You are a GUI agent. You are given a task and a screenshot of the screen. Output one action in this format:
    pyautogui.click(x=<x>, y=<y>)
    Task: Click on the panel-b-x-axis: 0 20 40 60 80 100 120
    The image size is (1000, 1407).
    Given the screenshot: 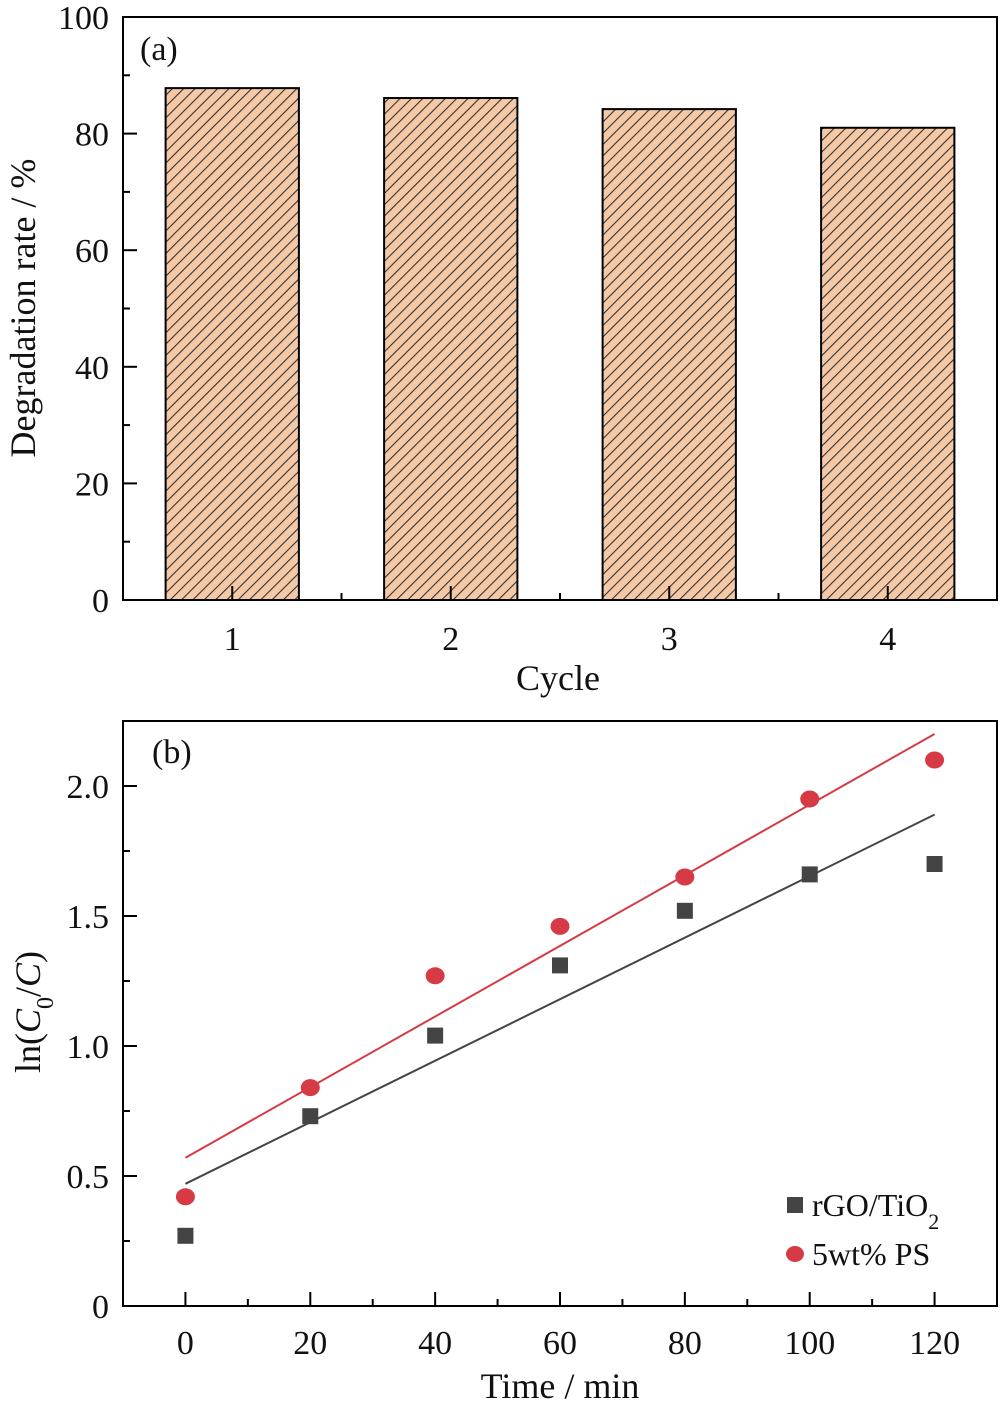 What is the action you would take?
    pyautogui.click(x=587, y=1327)
    